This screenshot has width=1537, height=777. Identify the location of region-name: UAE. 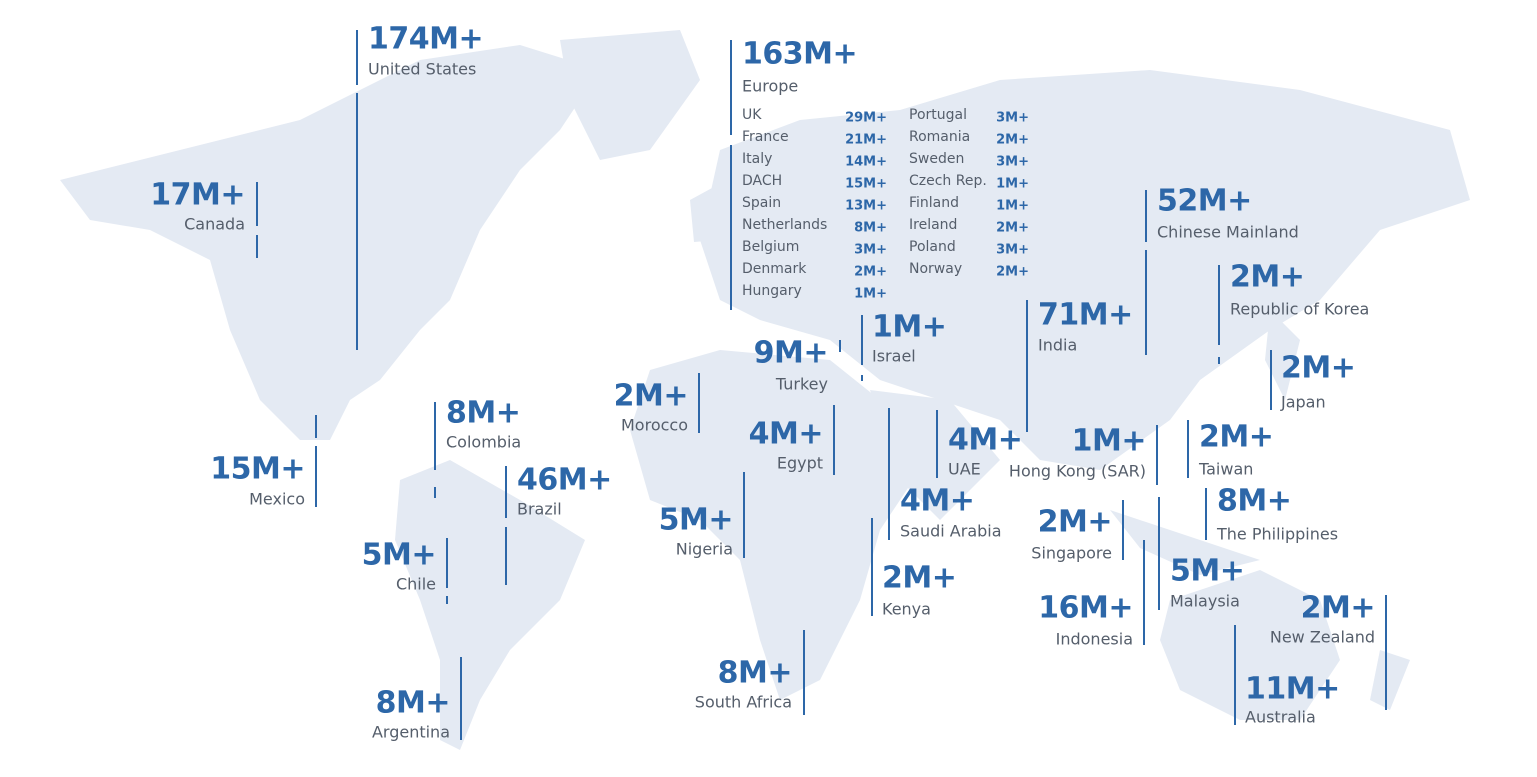
(964, 469).